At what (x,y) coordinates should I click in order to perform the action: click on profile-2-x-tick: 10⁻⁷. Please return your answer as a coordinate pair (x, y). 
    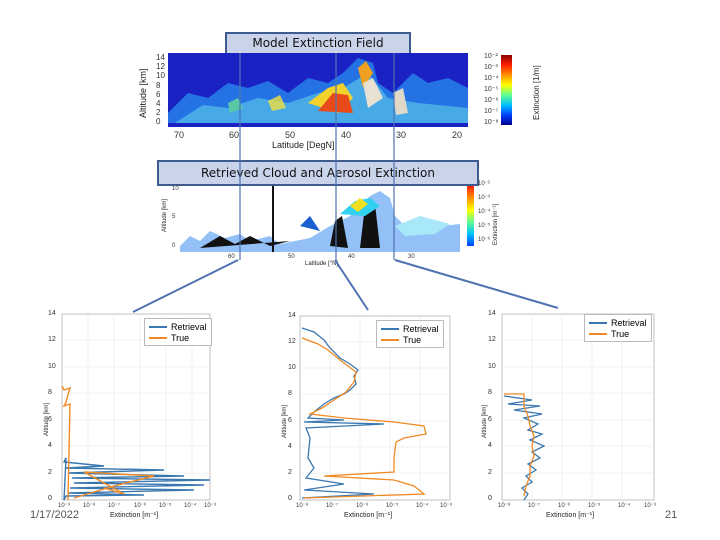
    Looking at the image, I should click on (332, 506).